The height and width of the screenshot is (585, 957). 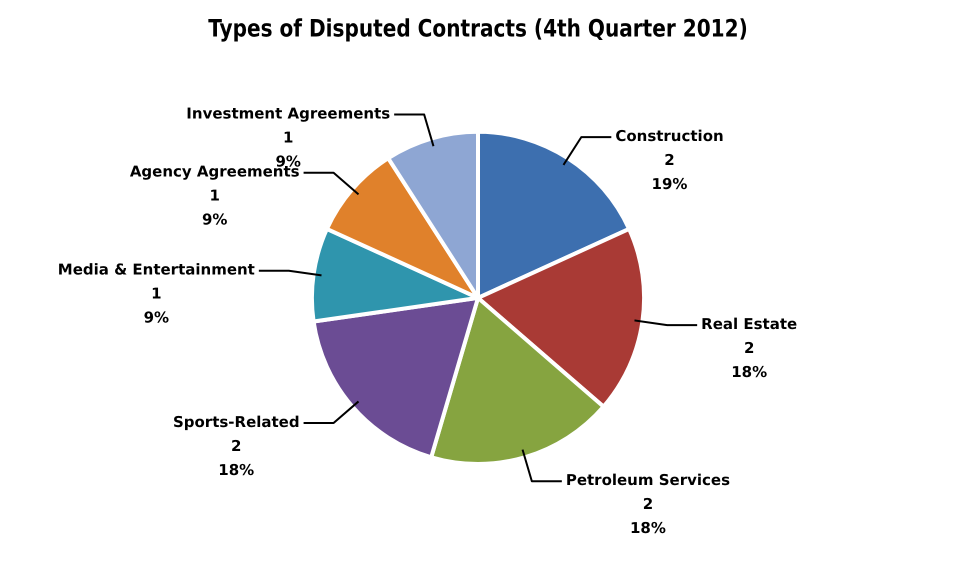 I want to click on slice-label: Real Estate, so click(x=749, y=323).